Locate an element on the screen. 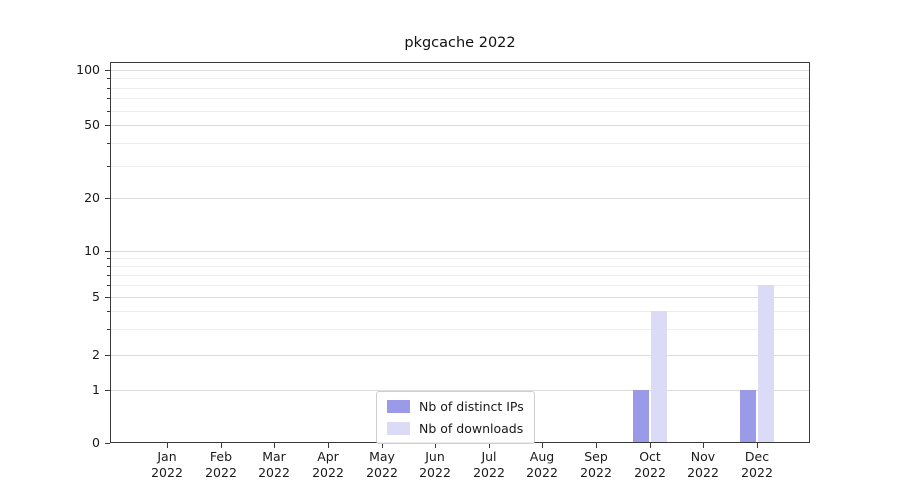 The width and height of the screenshot is (900, 500). x-tick-label: Mar 2022 is located at coordinates (274, 464).